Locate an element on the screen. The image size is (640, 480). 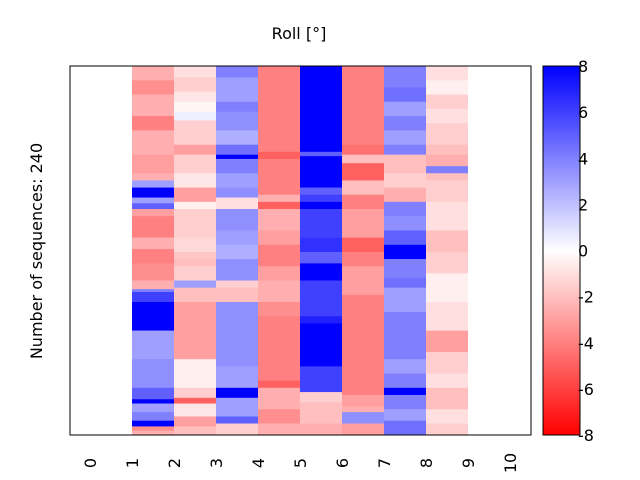
colorbar-ticks: 8 6 4 2 0 -2 -4 -6 -8 is located at coordinates (586, 251).